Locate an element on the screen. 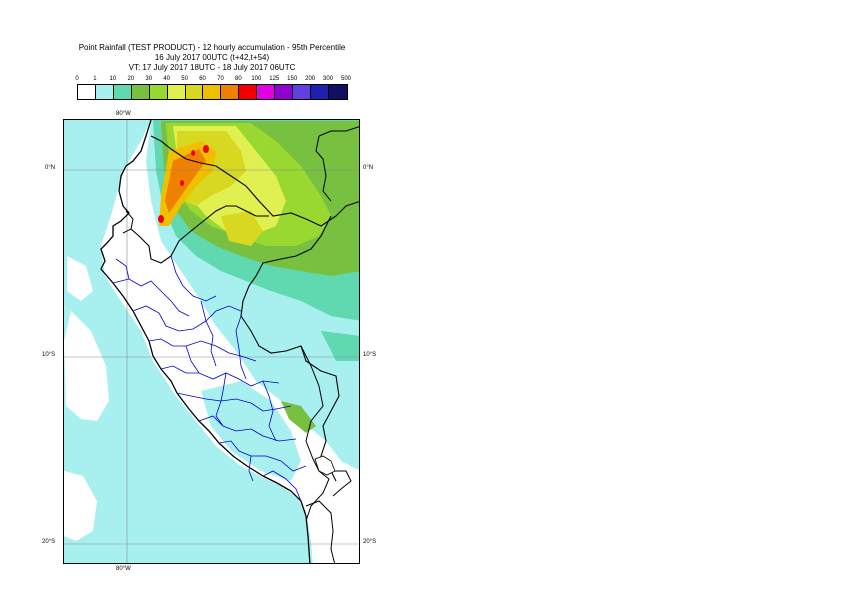 The image size is (842, 596). rain-50mm-b is located at coordinates (242, 228).